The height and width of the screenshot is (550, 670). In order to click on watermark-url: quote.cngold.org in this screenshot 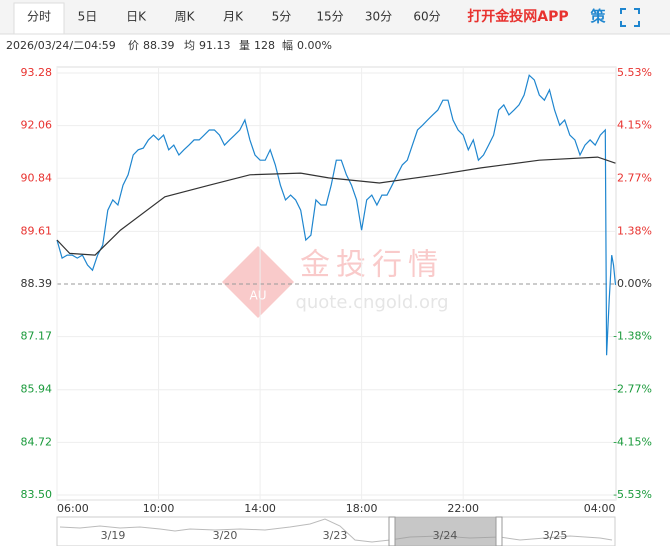, I will do `click(371, 302)`.